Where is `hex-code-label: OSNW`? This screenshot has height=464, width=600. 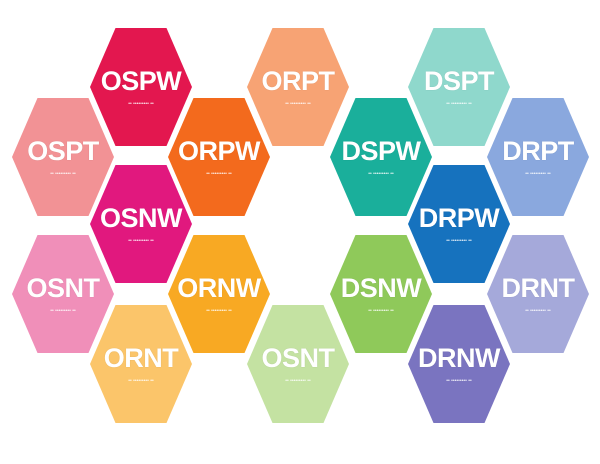 hex-code-label: OSNW is located at coordinates (141, 217).